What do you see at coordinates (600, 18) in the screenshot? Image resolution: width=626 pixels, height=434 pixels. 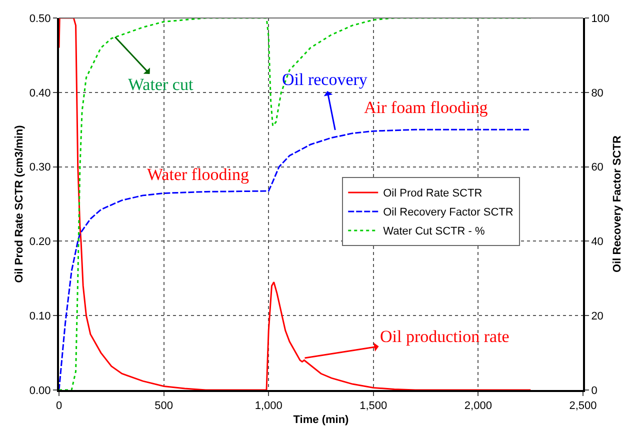 I see `y2-tick-label: 100` at bounding box center [600, 18].